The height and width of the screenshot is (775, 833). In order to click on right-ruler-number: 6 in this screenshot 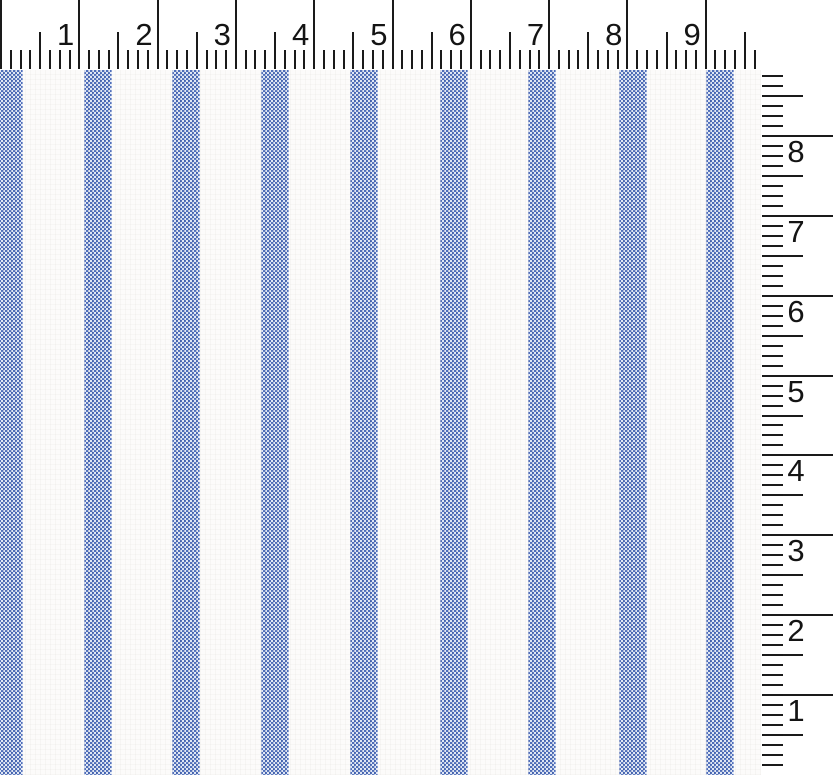, I will do `click(796, 311)`.